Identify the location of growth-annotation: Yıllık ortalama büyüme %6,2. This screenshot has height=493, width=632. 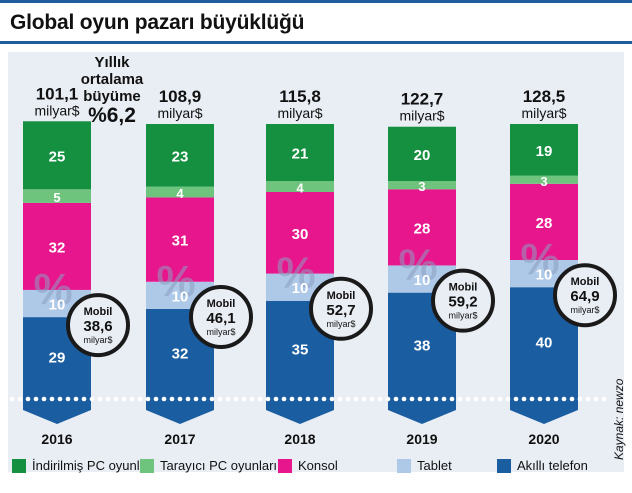
(112, 90).